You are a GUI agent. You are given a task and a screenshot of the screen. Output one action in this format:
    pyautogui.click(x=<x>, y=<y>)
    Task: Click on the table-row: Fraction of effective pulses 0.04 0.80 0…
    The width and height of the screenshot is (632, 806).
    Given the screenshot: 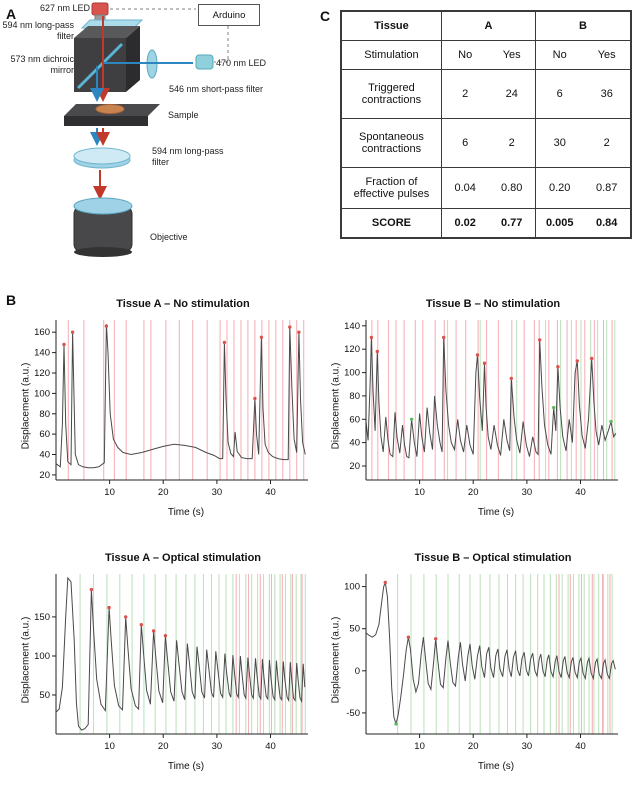 What is the action you would take?
    pyautogui.click(x=486, y=188)
    